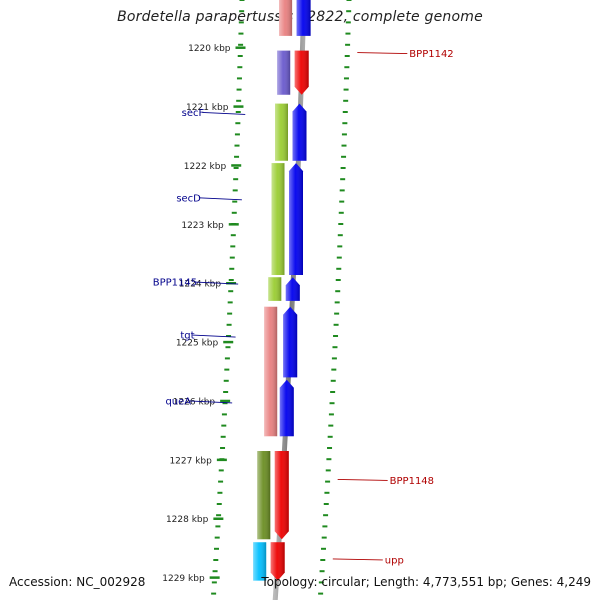 The height and width of the screenshot is (600, 600). I want to click on gene-label-bpp1148: BPP1148, so click(412, 481).